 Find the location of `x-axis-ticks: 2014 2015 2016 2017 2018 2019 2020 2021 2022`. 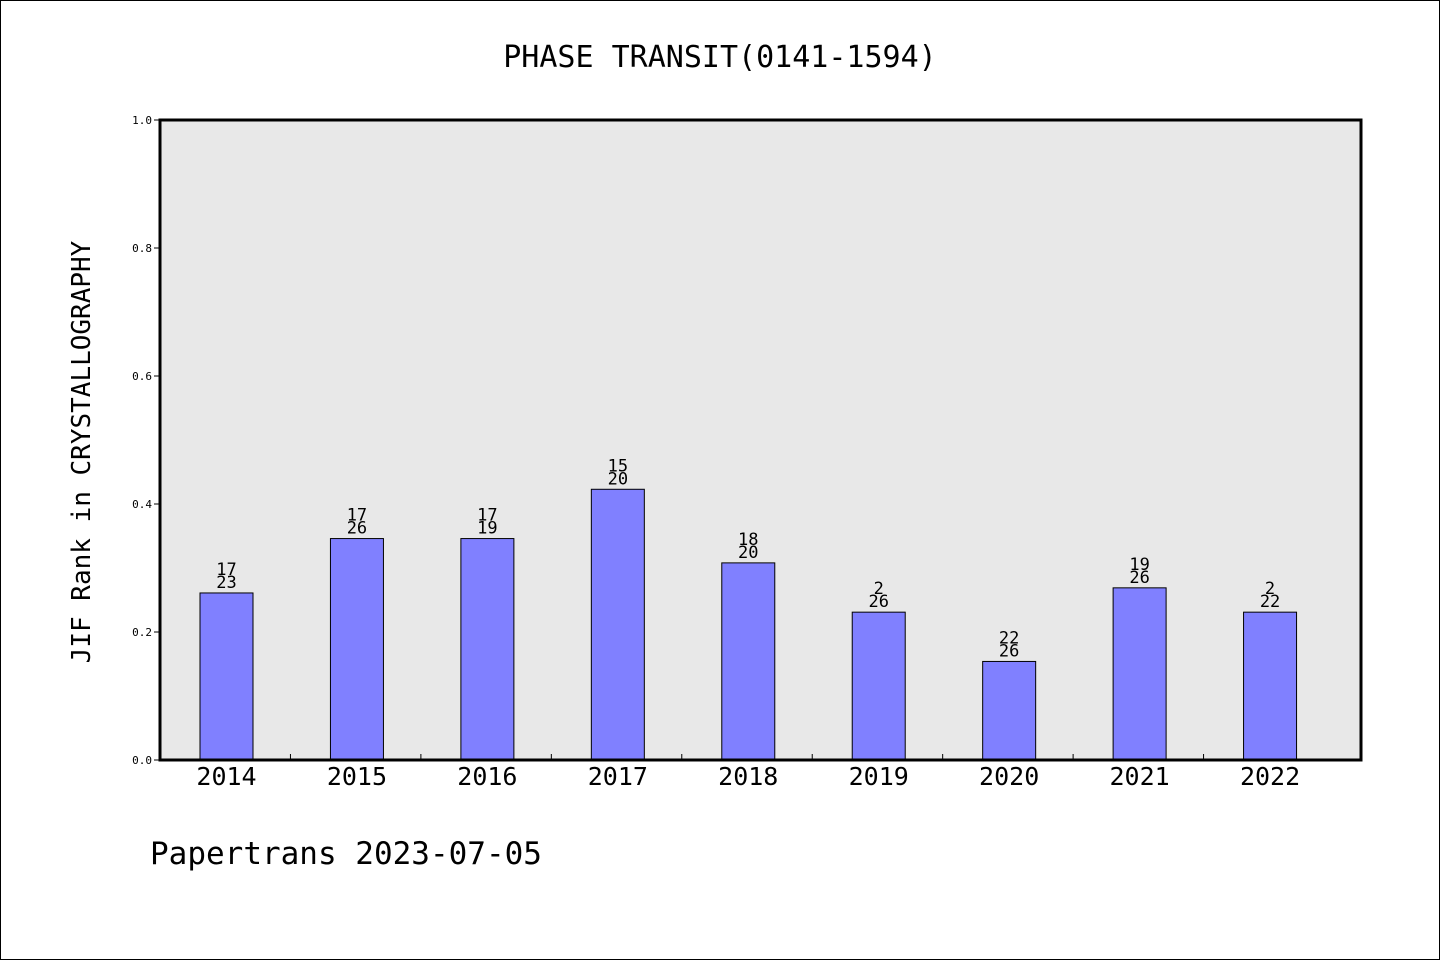

x-axis-ticks: 2014 2015 2016 2017 2018 2019 2020 2021 2022 is located at coordinates (748, 772).